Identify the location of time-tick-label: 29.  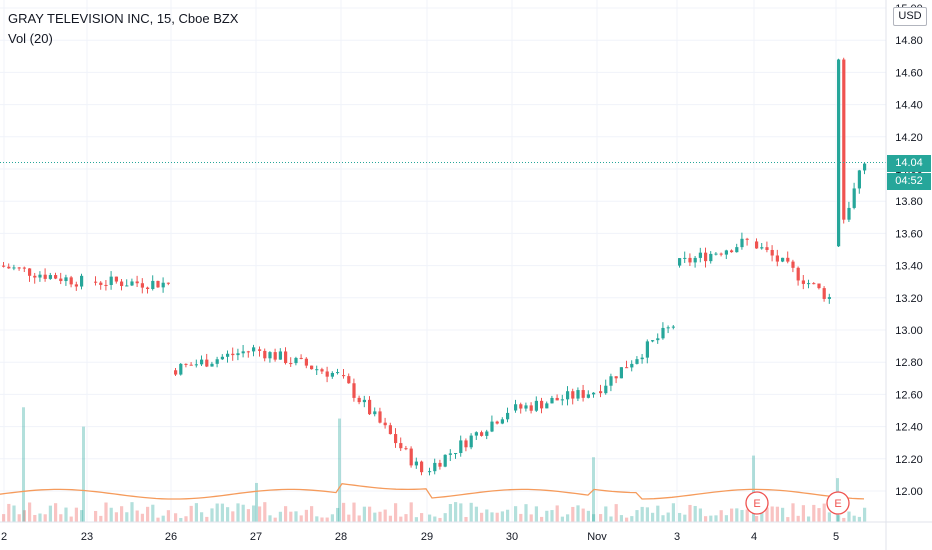
(427, 537).